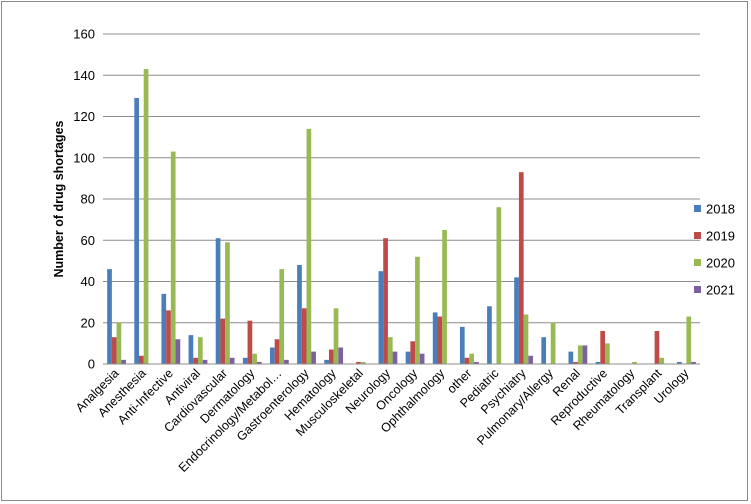 The width and height of the screenshot is (751, 504). Describe the element at coordinates (720, 236) in the screenshot. I see `legend-label: 2019` at that location.